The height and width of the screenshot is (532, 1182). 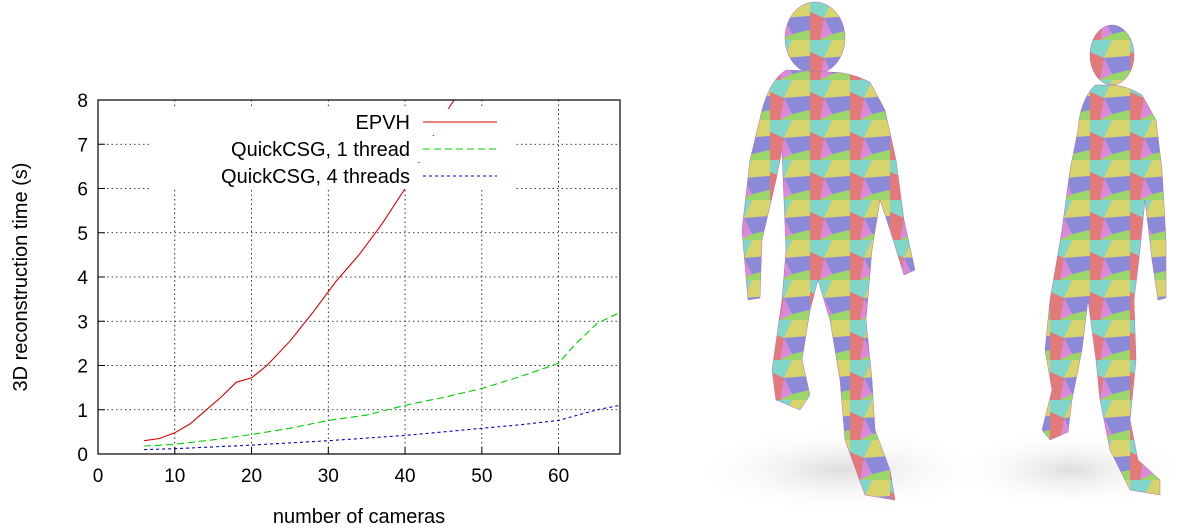 What do you see at coordinates (82, 234) in the screenshot?
I see `y-tick-label: 5` at bounding box center [82, 234].